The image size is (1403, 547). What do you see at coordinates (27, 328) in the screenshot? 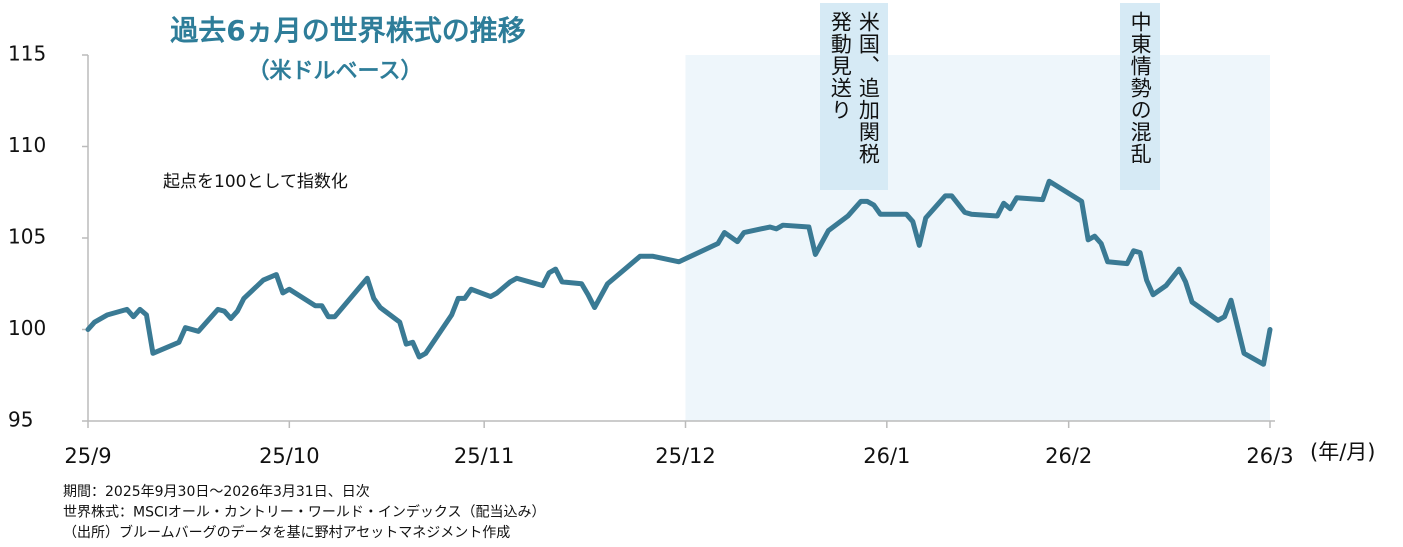
I see `y-tick-label: 100` at bounding box center [27, 328].